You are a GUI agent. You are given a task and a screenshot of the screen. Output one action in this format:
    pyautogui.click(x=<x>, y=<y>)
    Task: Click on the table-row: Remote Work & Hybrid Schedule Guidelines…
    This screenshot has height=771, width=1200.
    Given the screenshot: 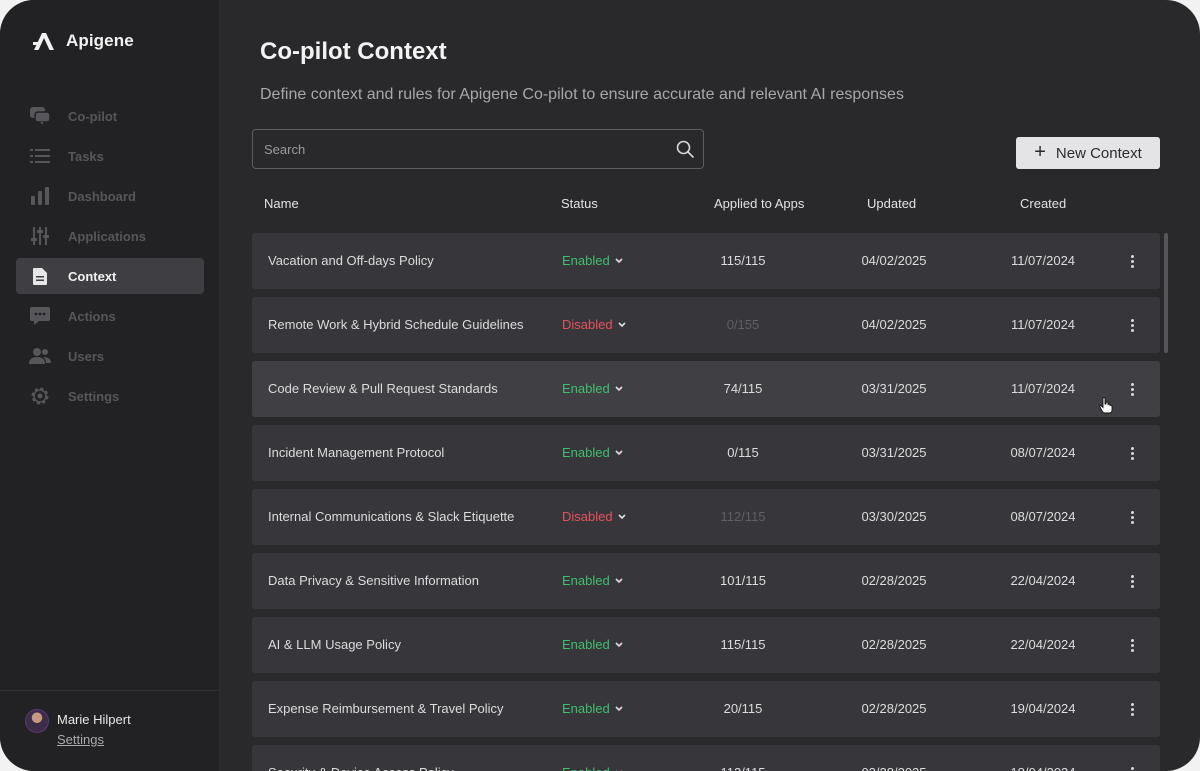 What is the action you would take?
    pyautogui.click(x=706, y=325)
    